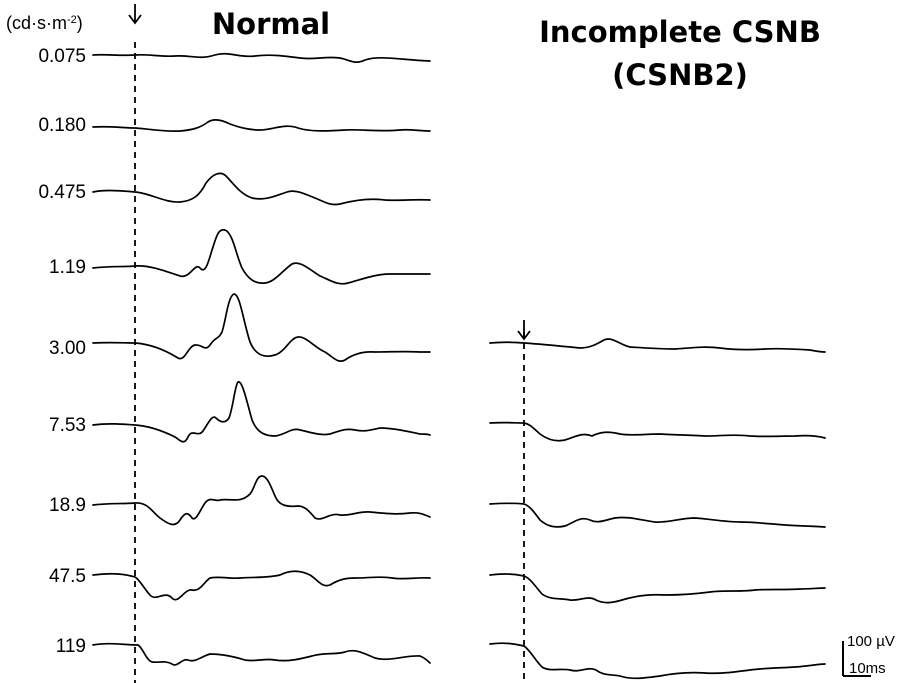 This screenshot has height=683, width=916. Describe the element at coordinates (67, 267) in the screenshot. I see `luminance-label: 1.19` at that location.